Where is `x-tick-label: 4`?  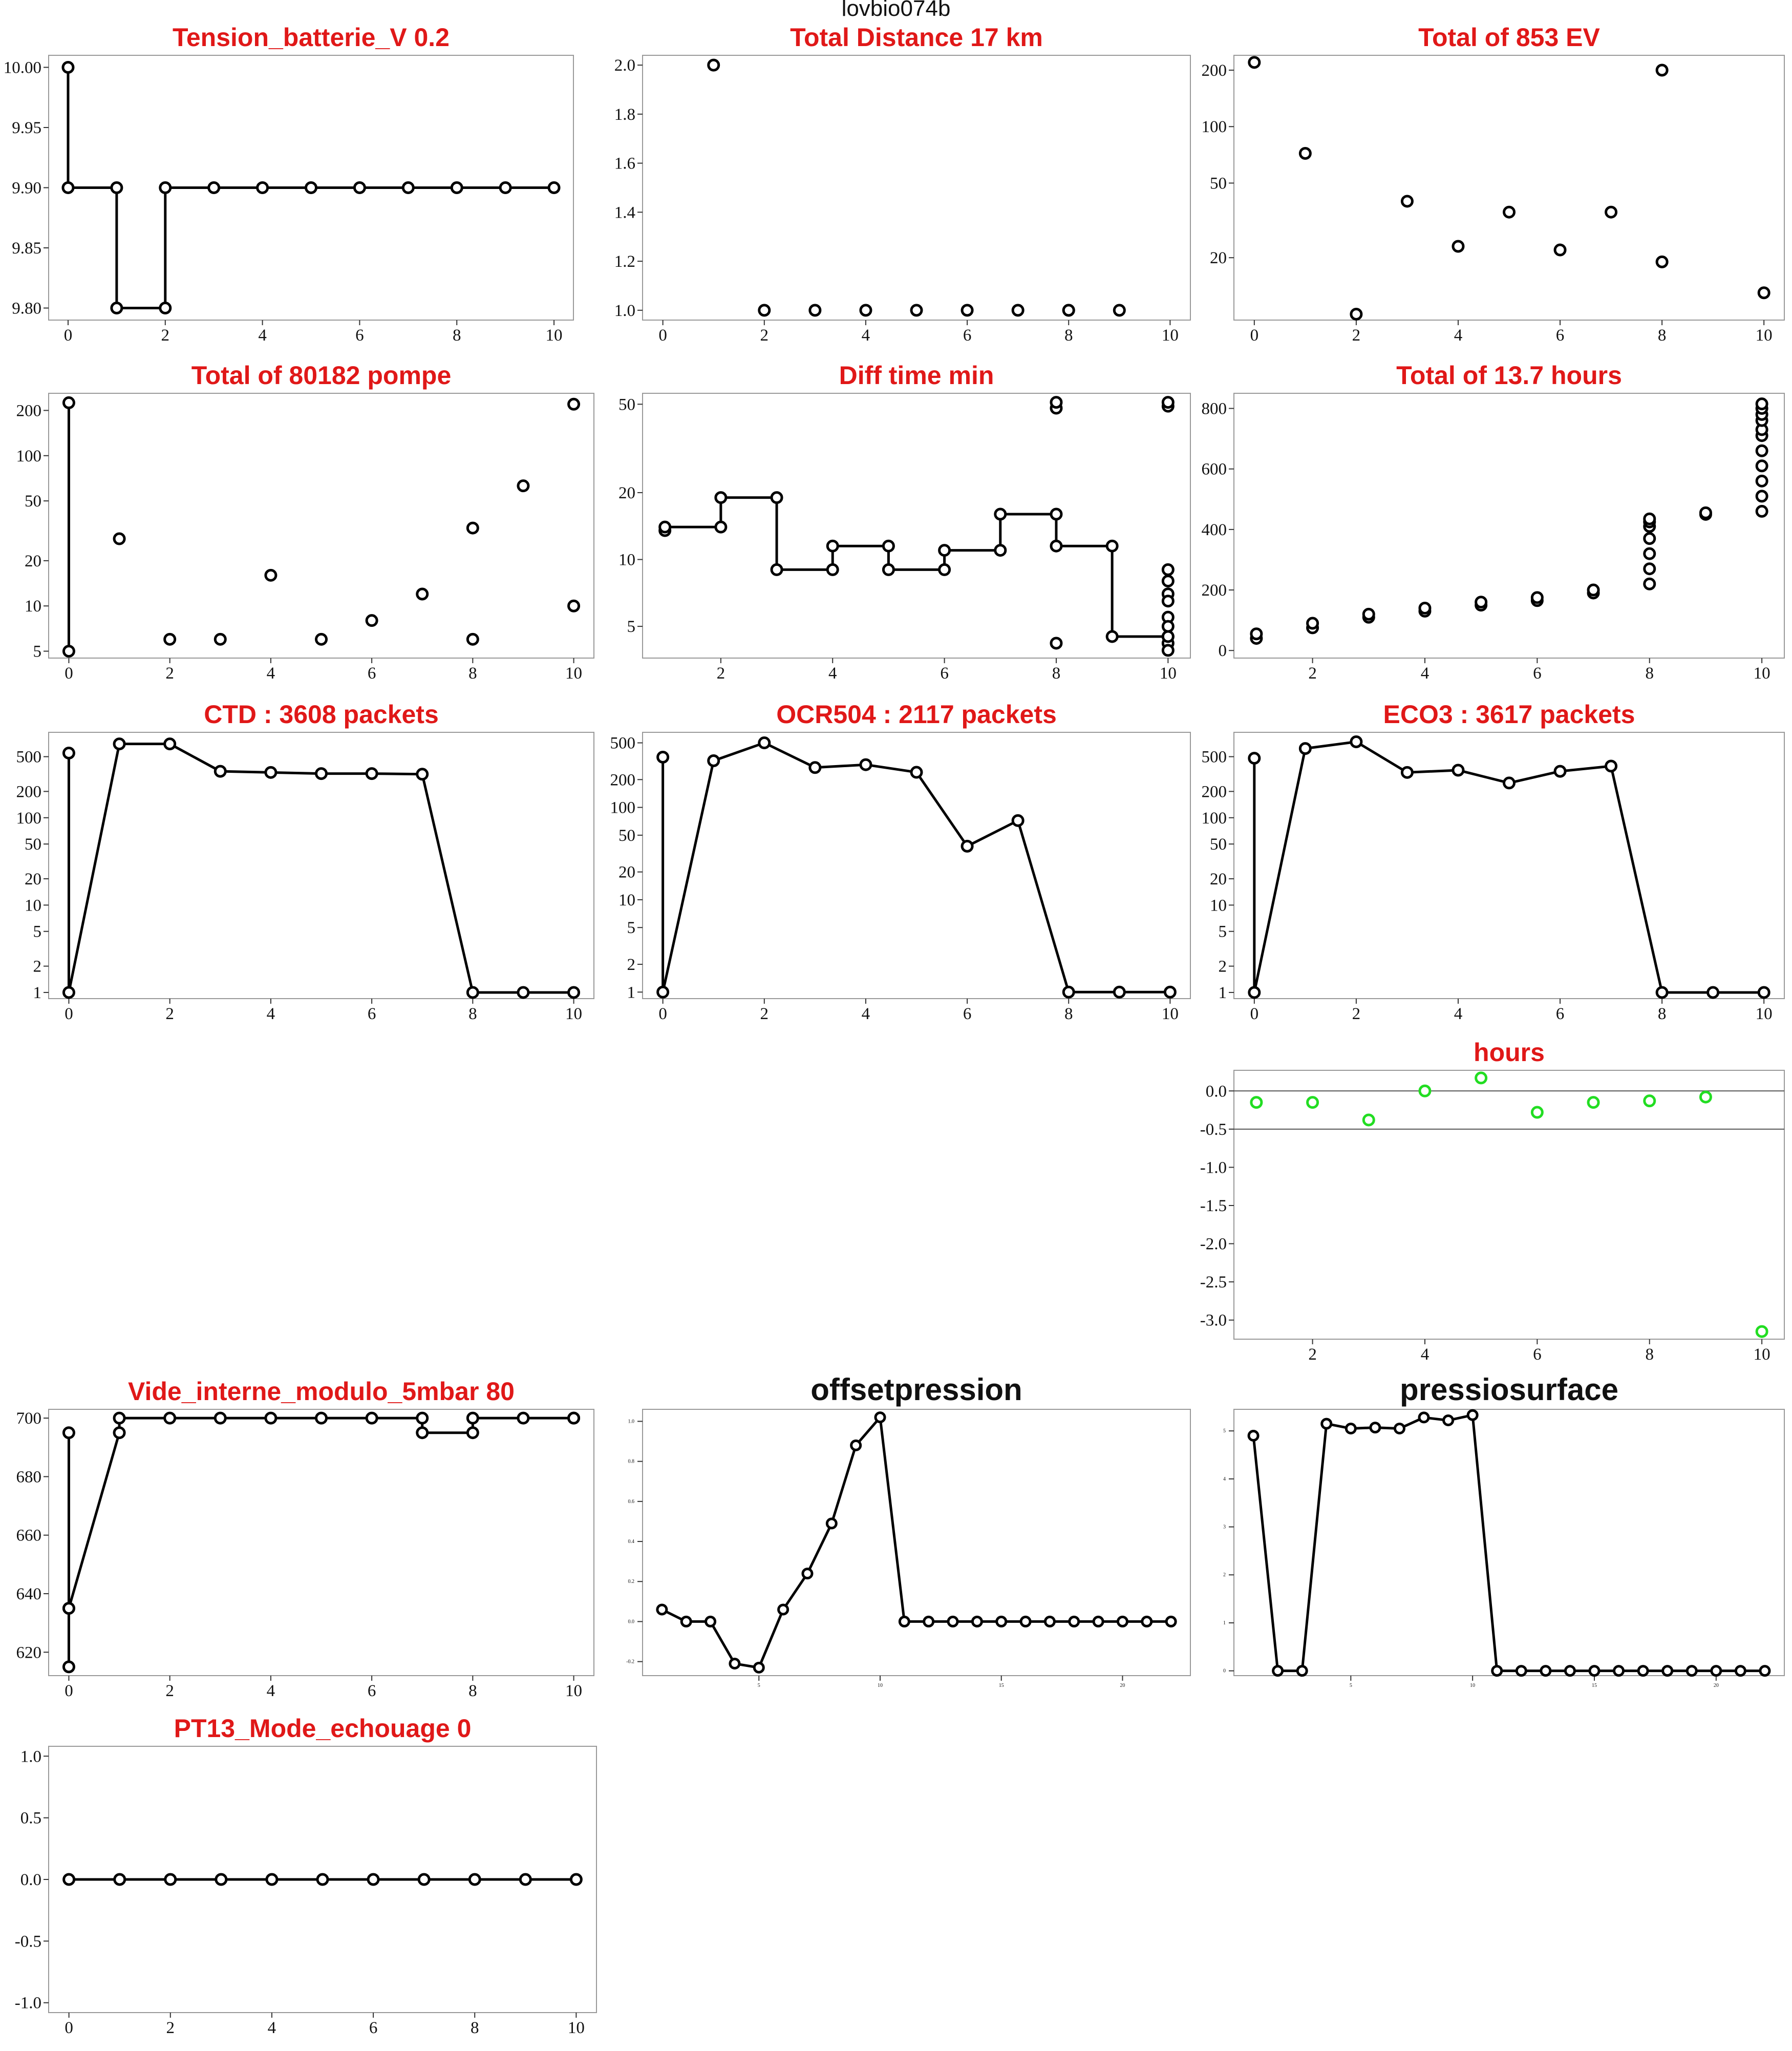 x-tick-label: 4 is located at coordinates (271, 1014).